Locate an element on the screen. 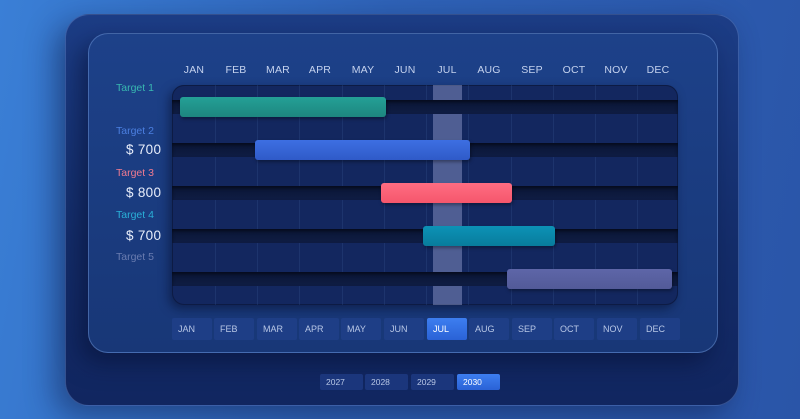 This screenshot has width=800, height=419. month-header: OCT is located at coordinates (574, 70).